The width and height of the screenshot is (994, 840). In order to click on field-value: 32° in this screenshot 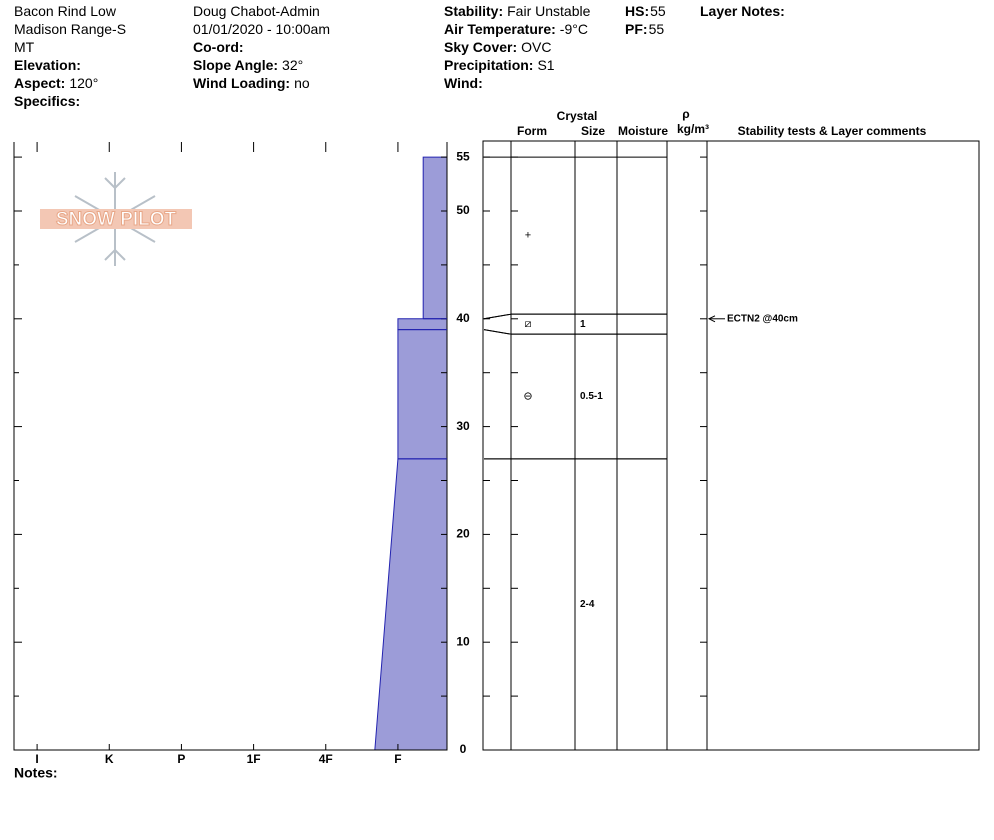, I will do `click(292, 65)`.